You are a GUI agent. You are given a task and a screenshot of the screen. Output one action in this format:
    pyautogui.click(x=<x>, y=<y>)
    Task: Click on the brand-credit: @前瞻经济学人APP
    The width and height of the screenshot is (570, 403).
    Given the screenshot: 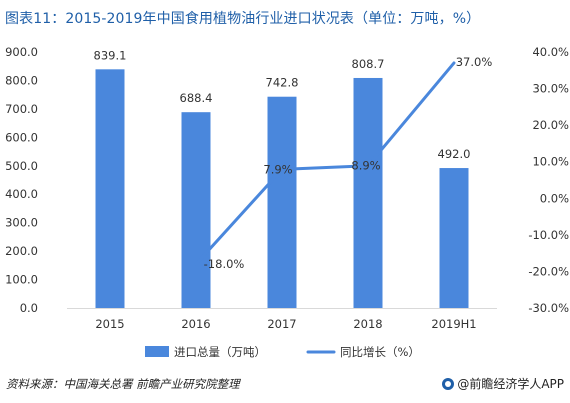 What is the action you would take?
    pyautogui.click(x=503, y=383)
    